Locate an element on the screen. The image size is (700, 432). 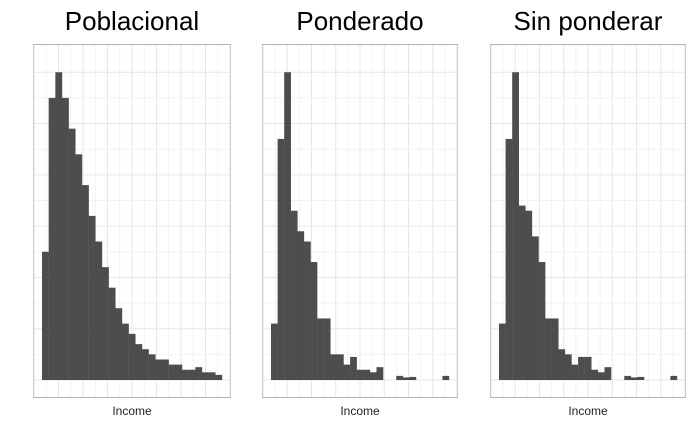
panel-title: Poblacional is located at coordinates (132, 21).